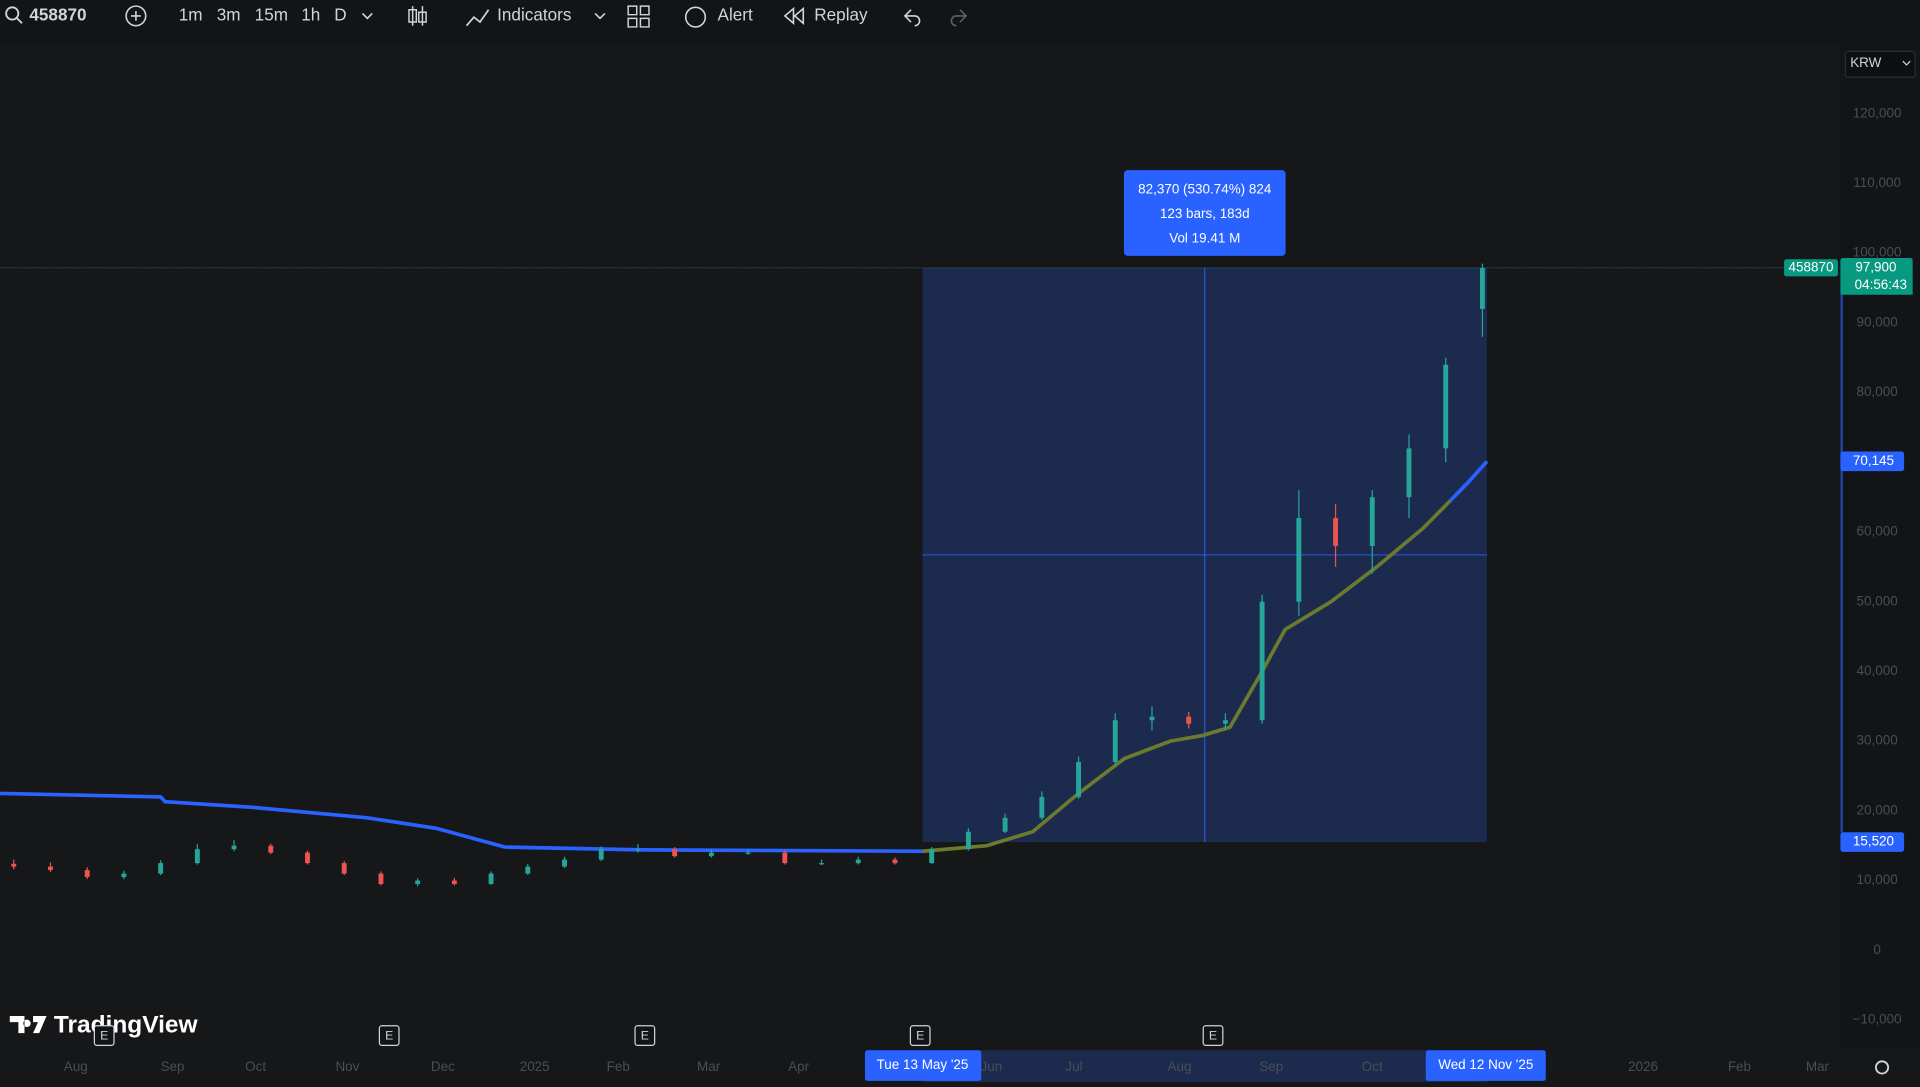 The height and width of the screenshot is (1087, 1920). I want to click on y-tick-label: 40,000, so click(1877, 670).